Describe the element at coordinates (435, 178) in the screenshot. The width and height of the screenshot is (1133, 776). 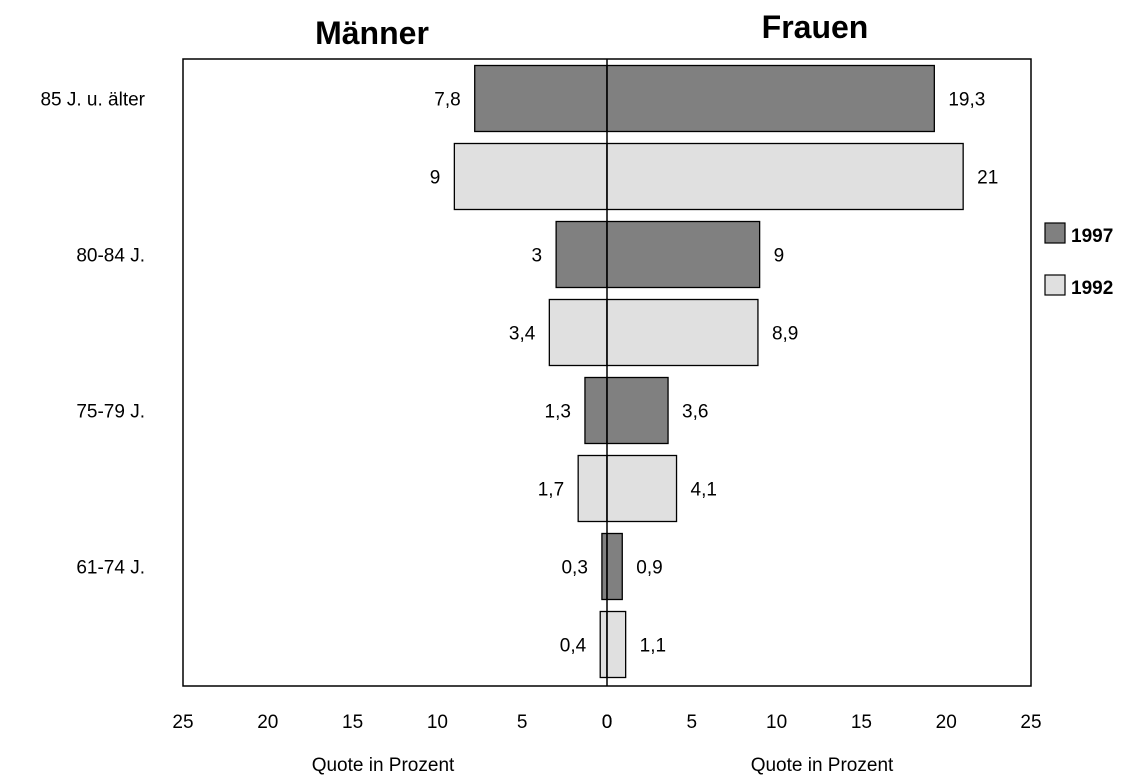
I see `value-label-left: 9` at that location.